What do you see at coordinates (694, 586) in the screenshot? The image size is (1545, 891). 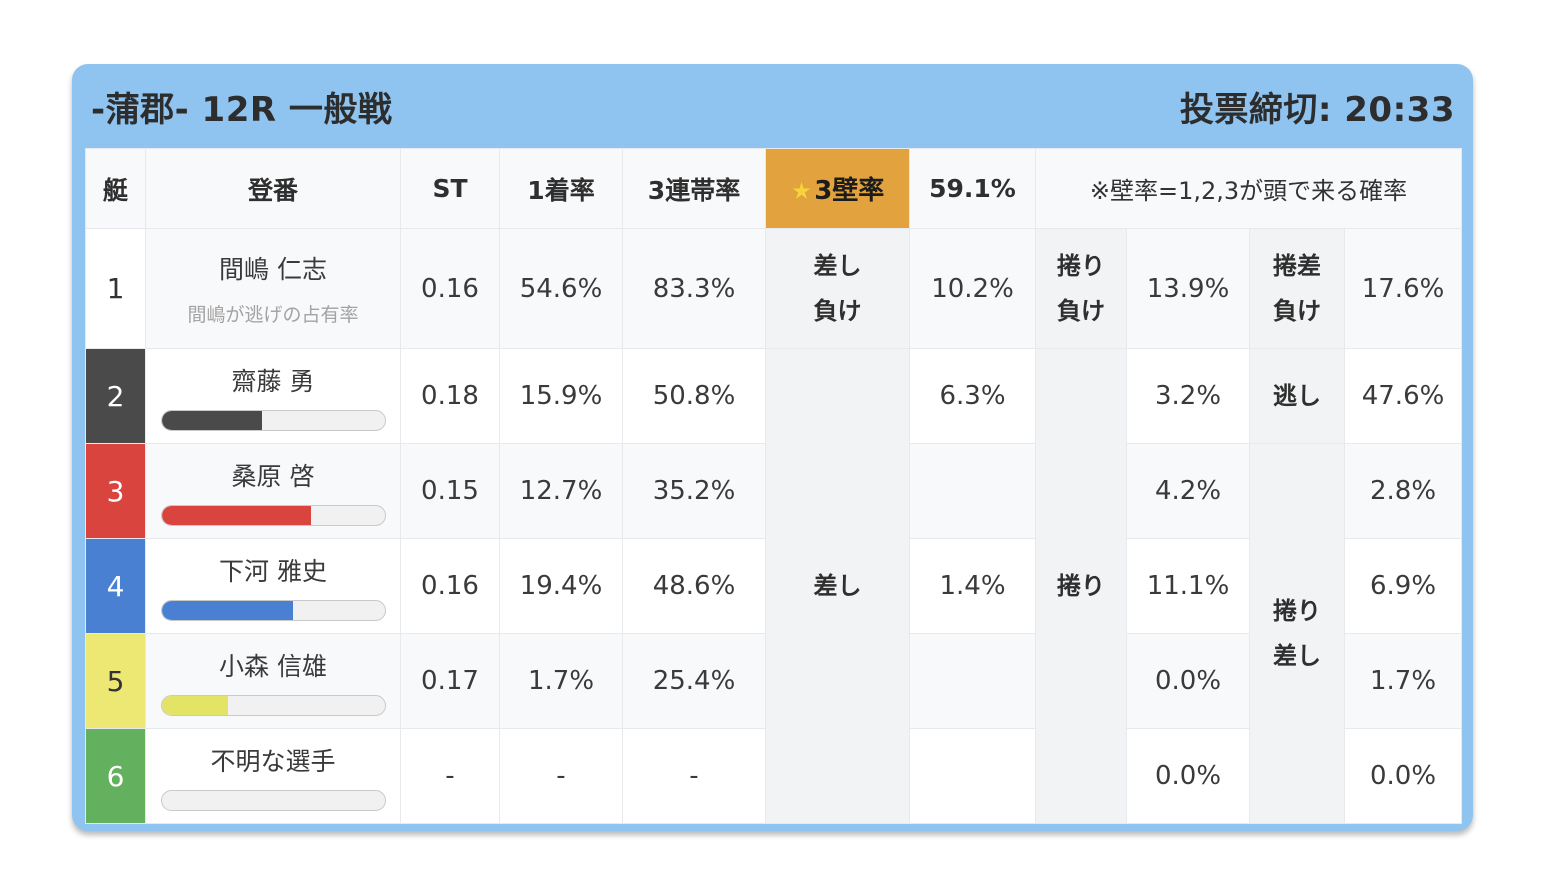 I see `top3-value: 48.6%` at bounding box center [694, 586].